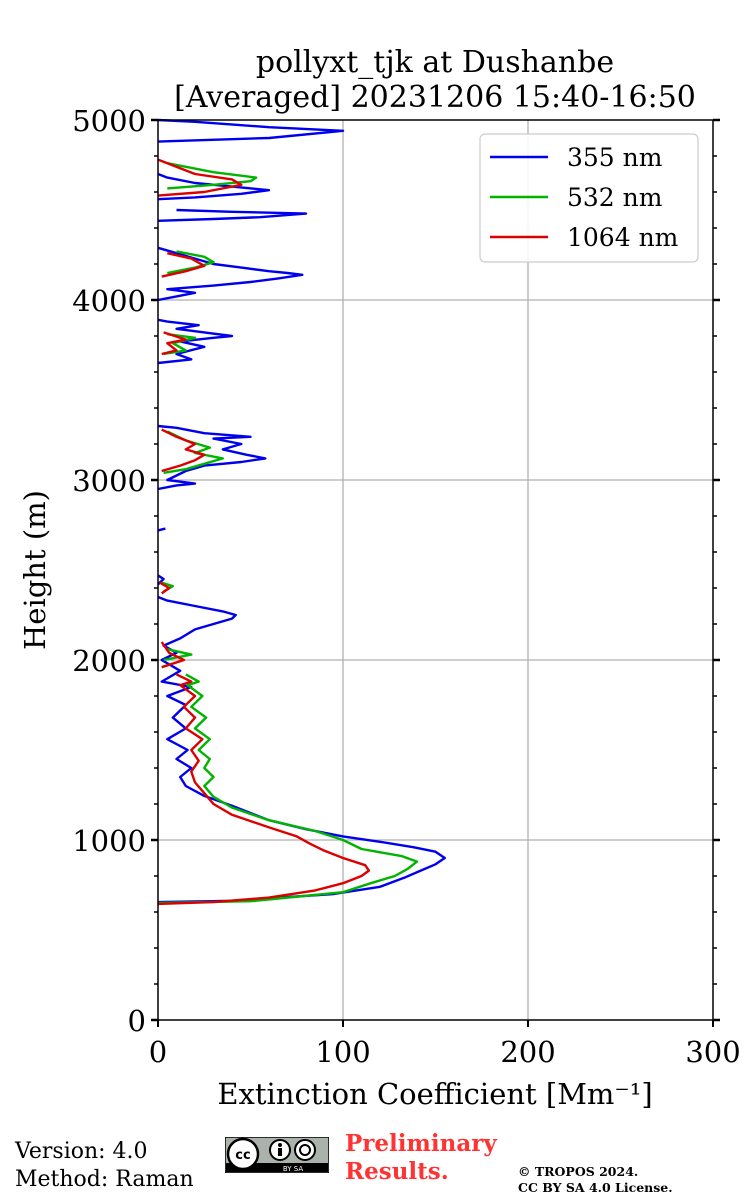  What do you see at coordinates (615, 157) in the screenshot?
I see `legend-label: 355 nm` at bounding box center [615, 157].